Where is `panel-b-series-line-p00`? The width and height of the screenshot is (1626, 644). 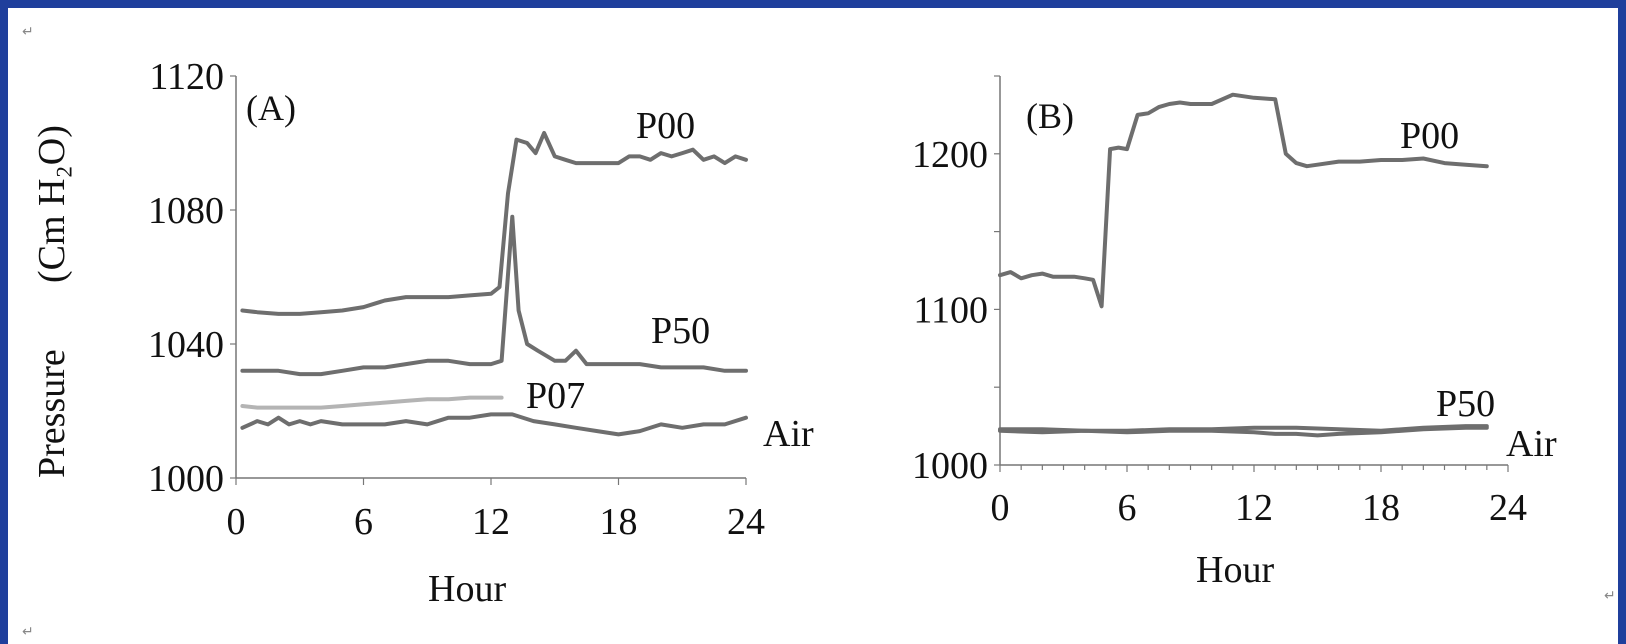
panel-b-series-line-p00 is located at coordinates (1243, 200).